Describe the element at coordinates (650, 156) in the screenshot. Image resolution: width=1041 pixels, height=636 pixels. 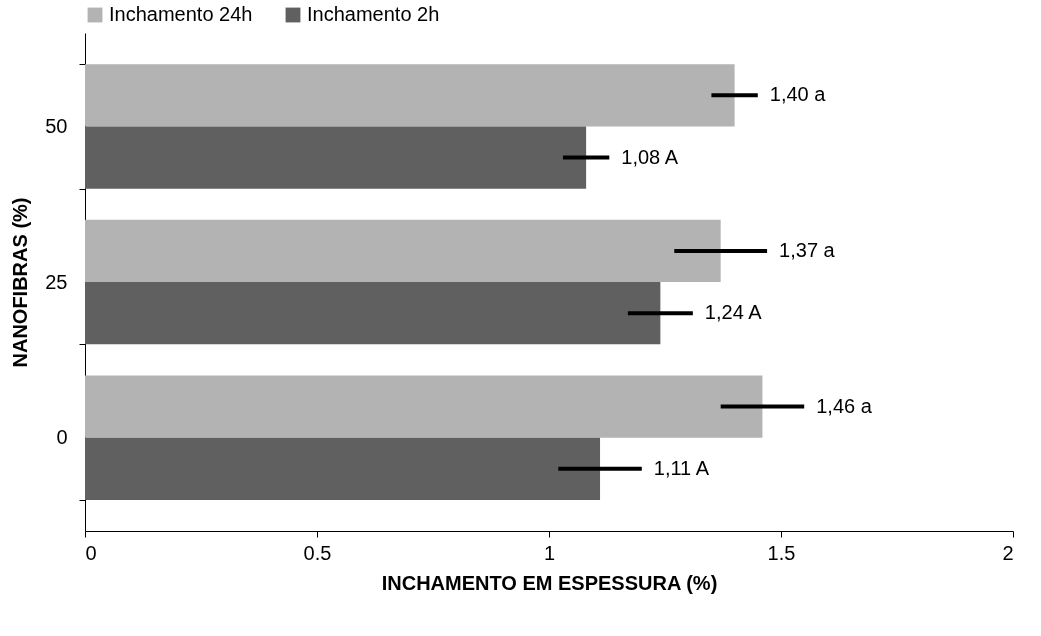
I see `data-label: 1,08 A` at that location.